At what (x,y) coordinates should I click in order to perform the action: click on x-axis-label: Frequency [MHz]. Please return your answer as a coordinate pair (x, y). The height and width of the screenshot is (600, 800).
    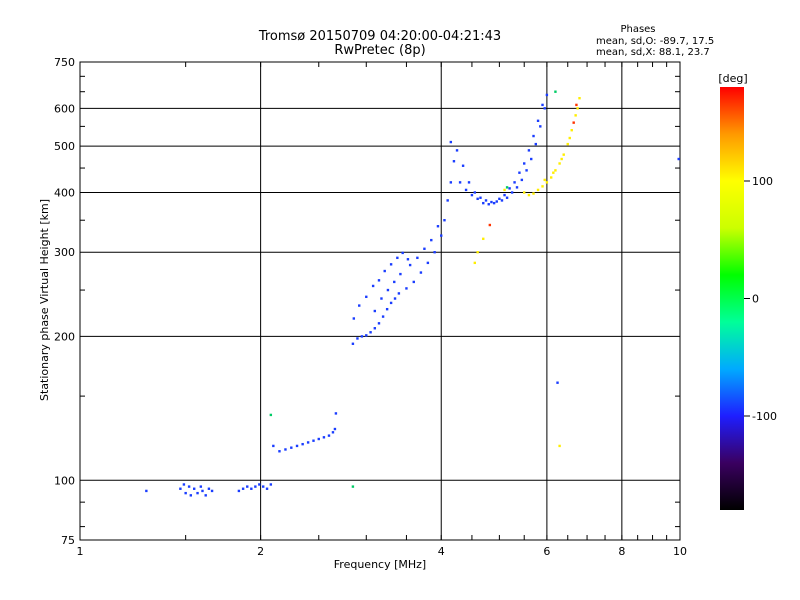
    Looking at the image, I should click on (380, 564).